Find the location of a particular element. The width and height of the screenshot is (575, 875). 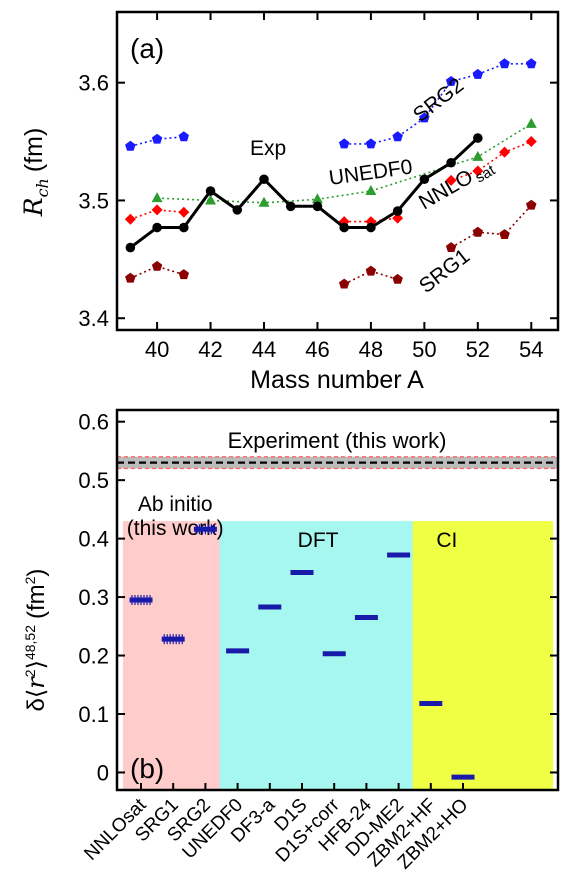

annotation-nnlo: NNLO is located at coordinates (446, 189).